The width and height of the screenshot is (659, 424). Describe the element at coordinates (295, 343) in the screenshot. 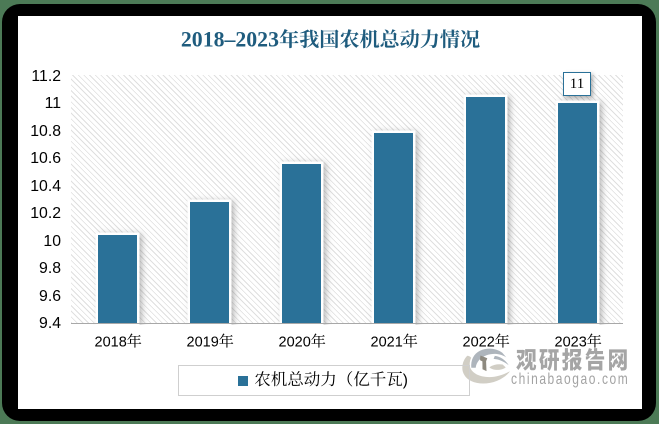

I see `svg-text: 2020` at that location.